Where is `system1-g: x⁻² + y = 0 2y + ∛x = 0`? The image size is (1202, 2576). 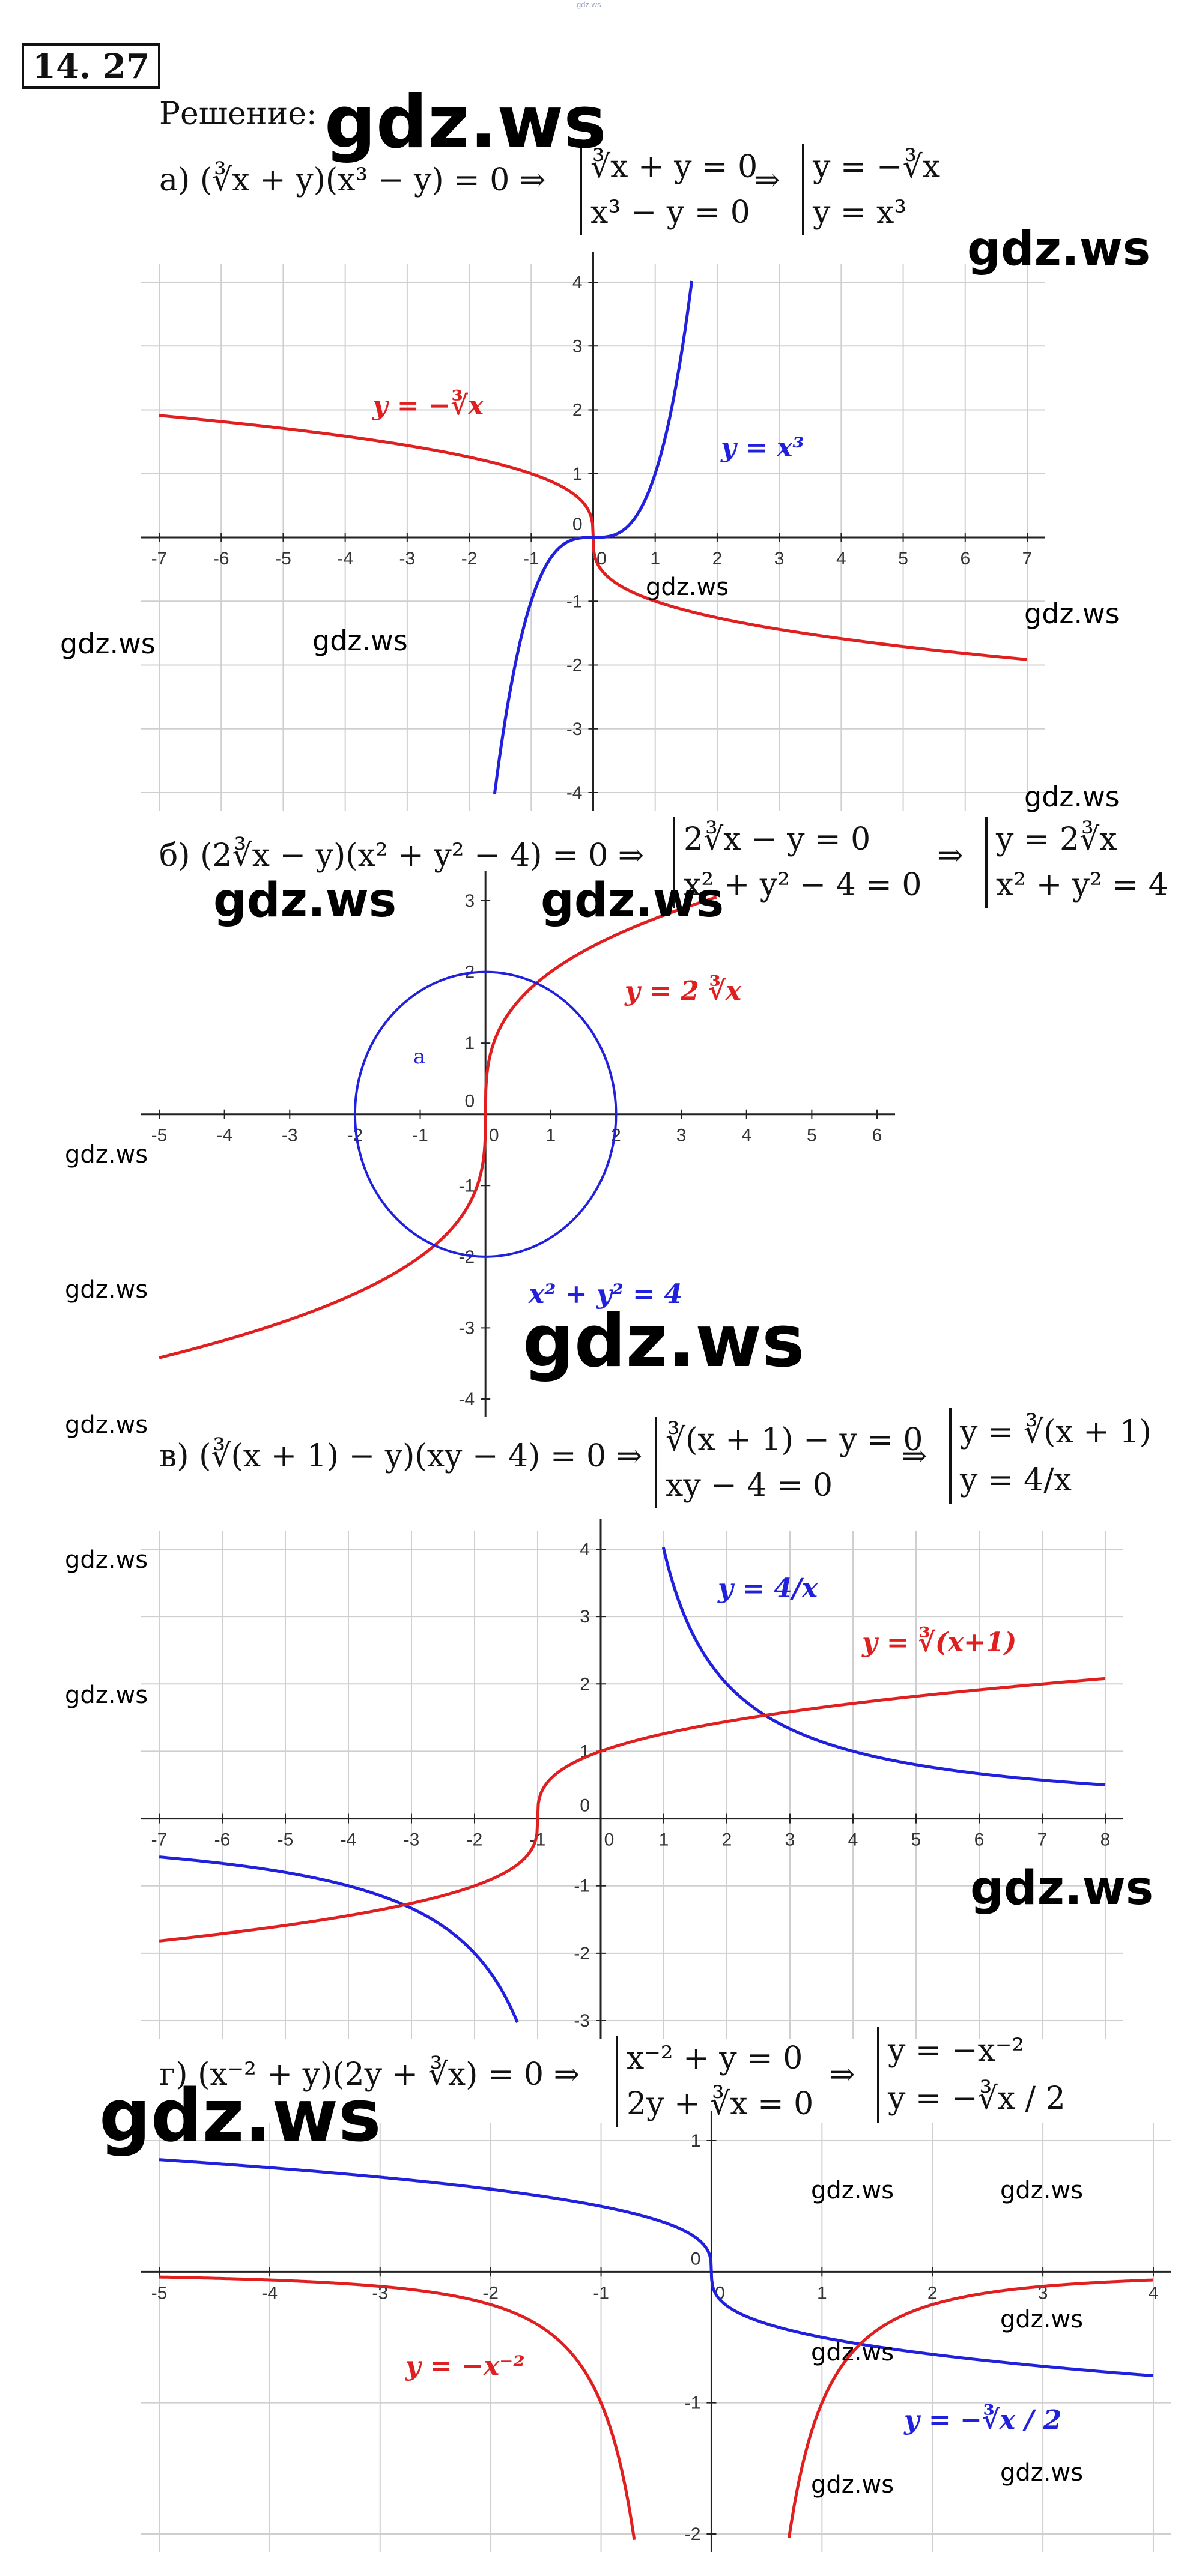 system1-g: x⁻² + y = 0 2y + ∛x = 0 is located at coordinates (715, 2081).